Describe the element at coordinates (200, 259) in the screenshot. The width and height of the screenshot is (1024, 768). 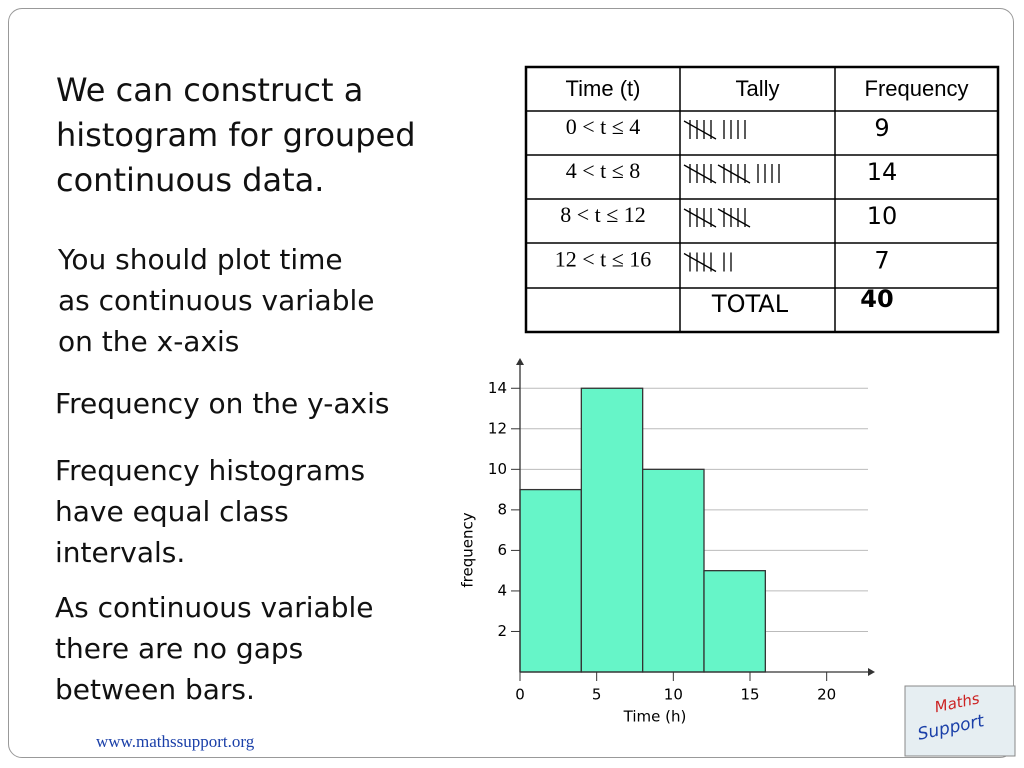
I see `note-line: You should plot time` at that location.